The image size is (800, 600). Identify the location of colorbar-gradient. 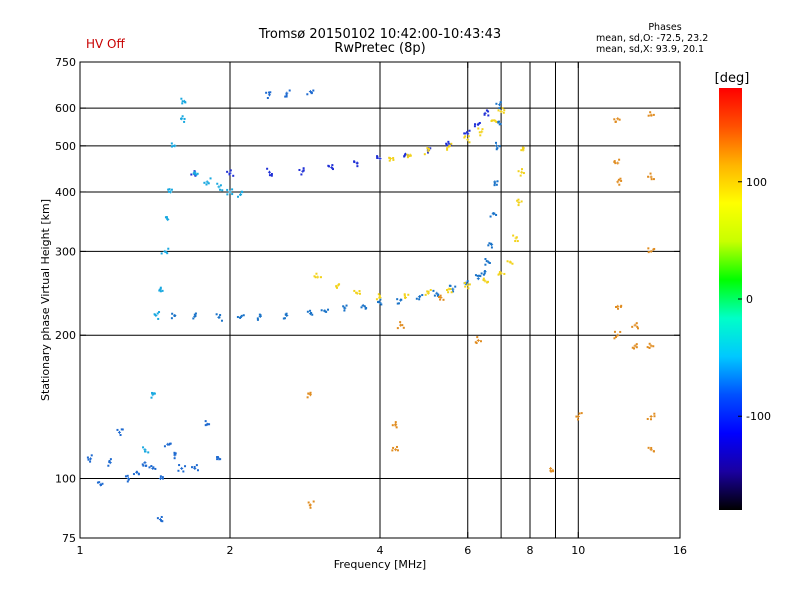
(730, 299).